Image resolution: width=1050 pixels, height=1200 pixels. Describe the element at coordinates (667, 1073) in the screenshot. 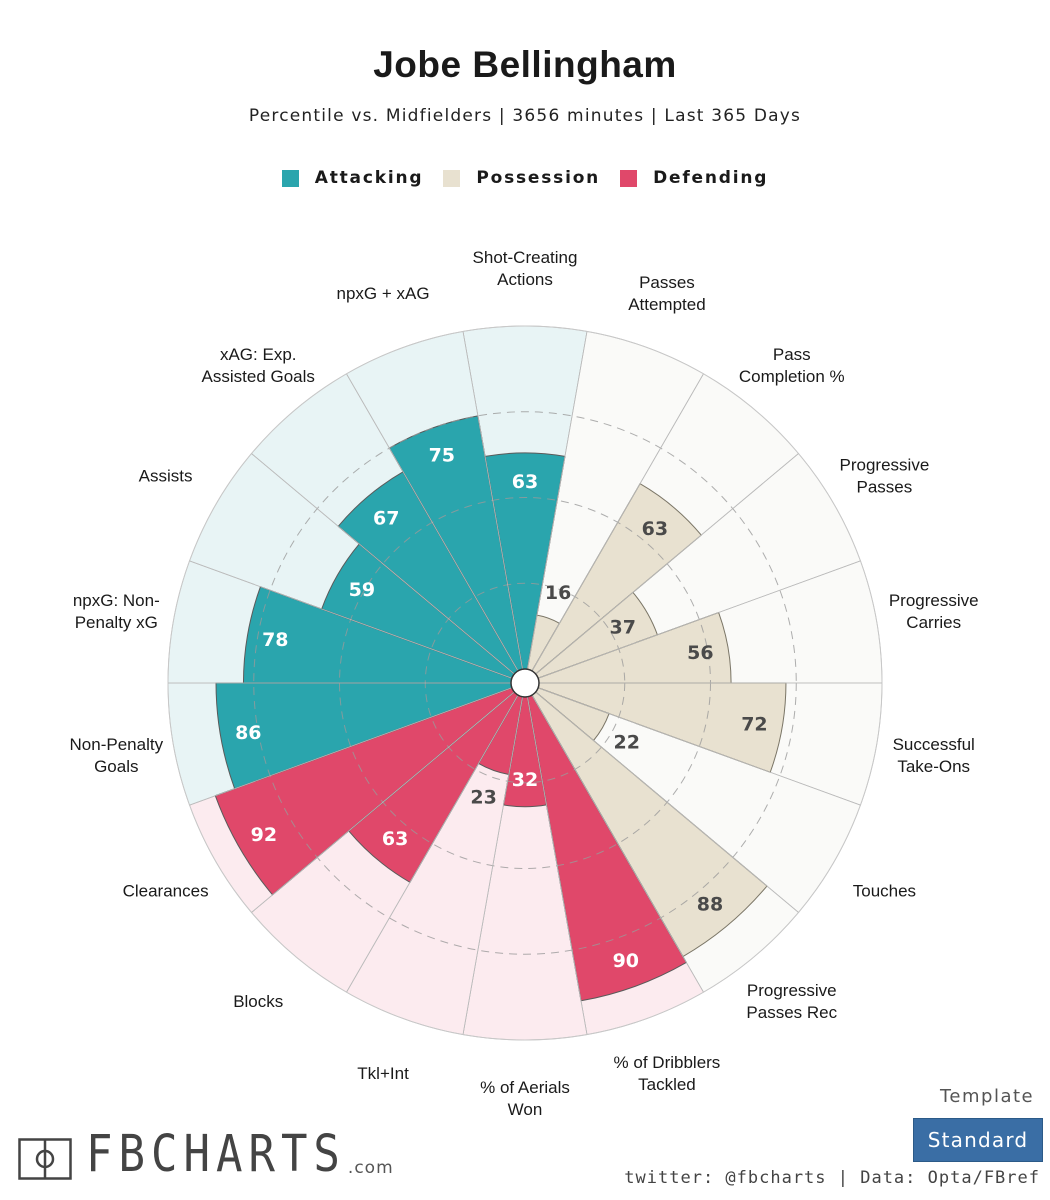

I see `metric-label-8: % of Dribblers Tackled` at that location.